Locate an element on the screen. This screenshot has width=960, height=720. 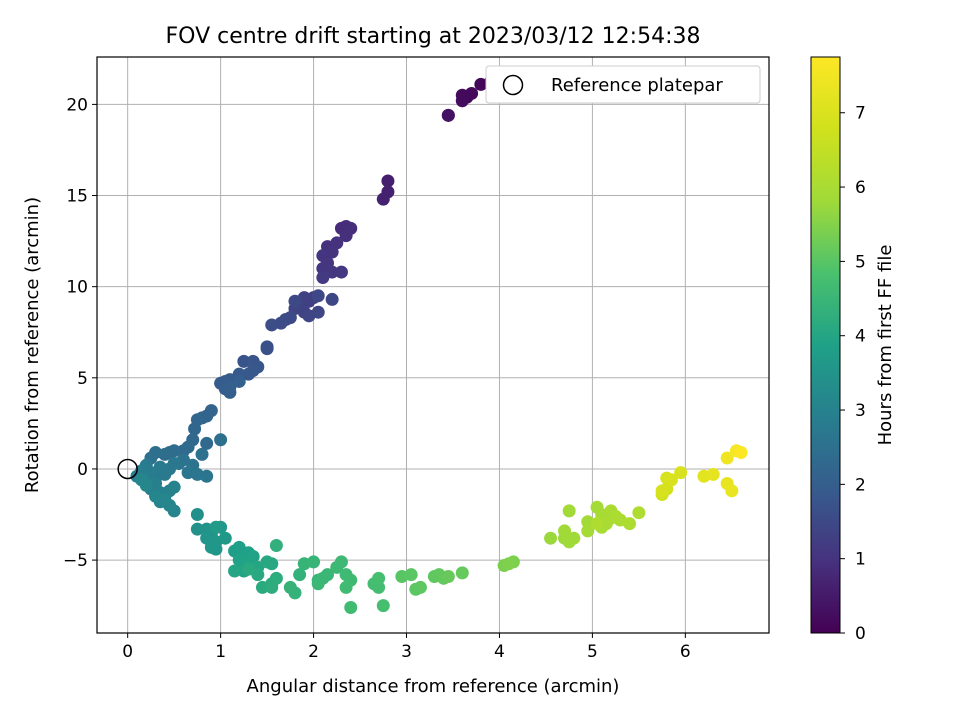
legend-box is located at coordinates (623, 84).